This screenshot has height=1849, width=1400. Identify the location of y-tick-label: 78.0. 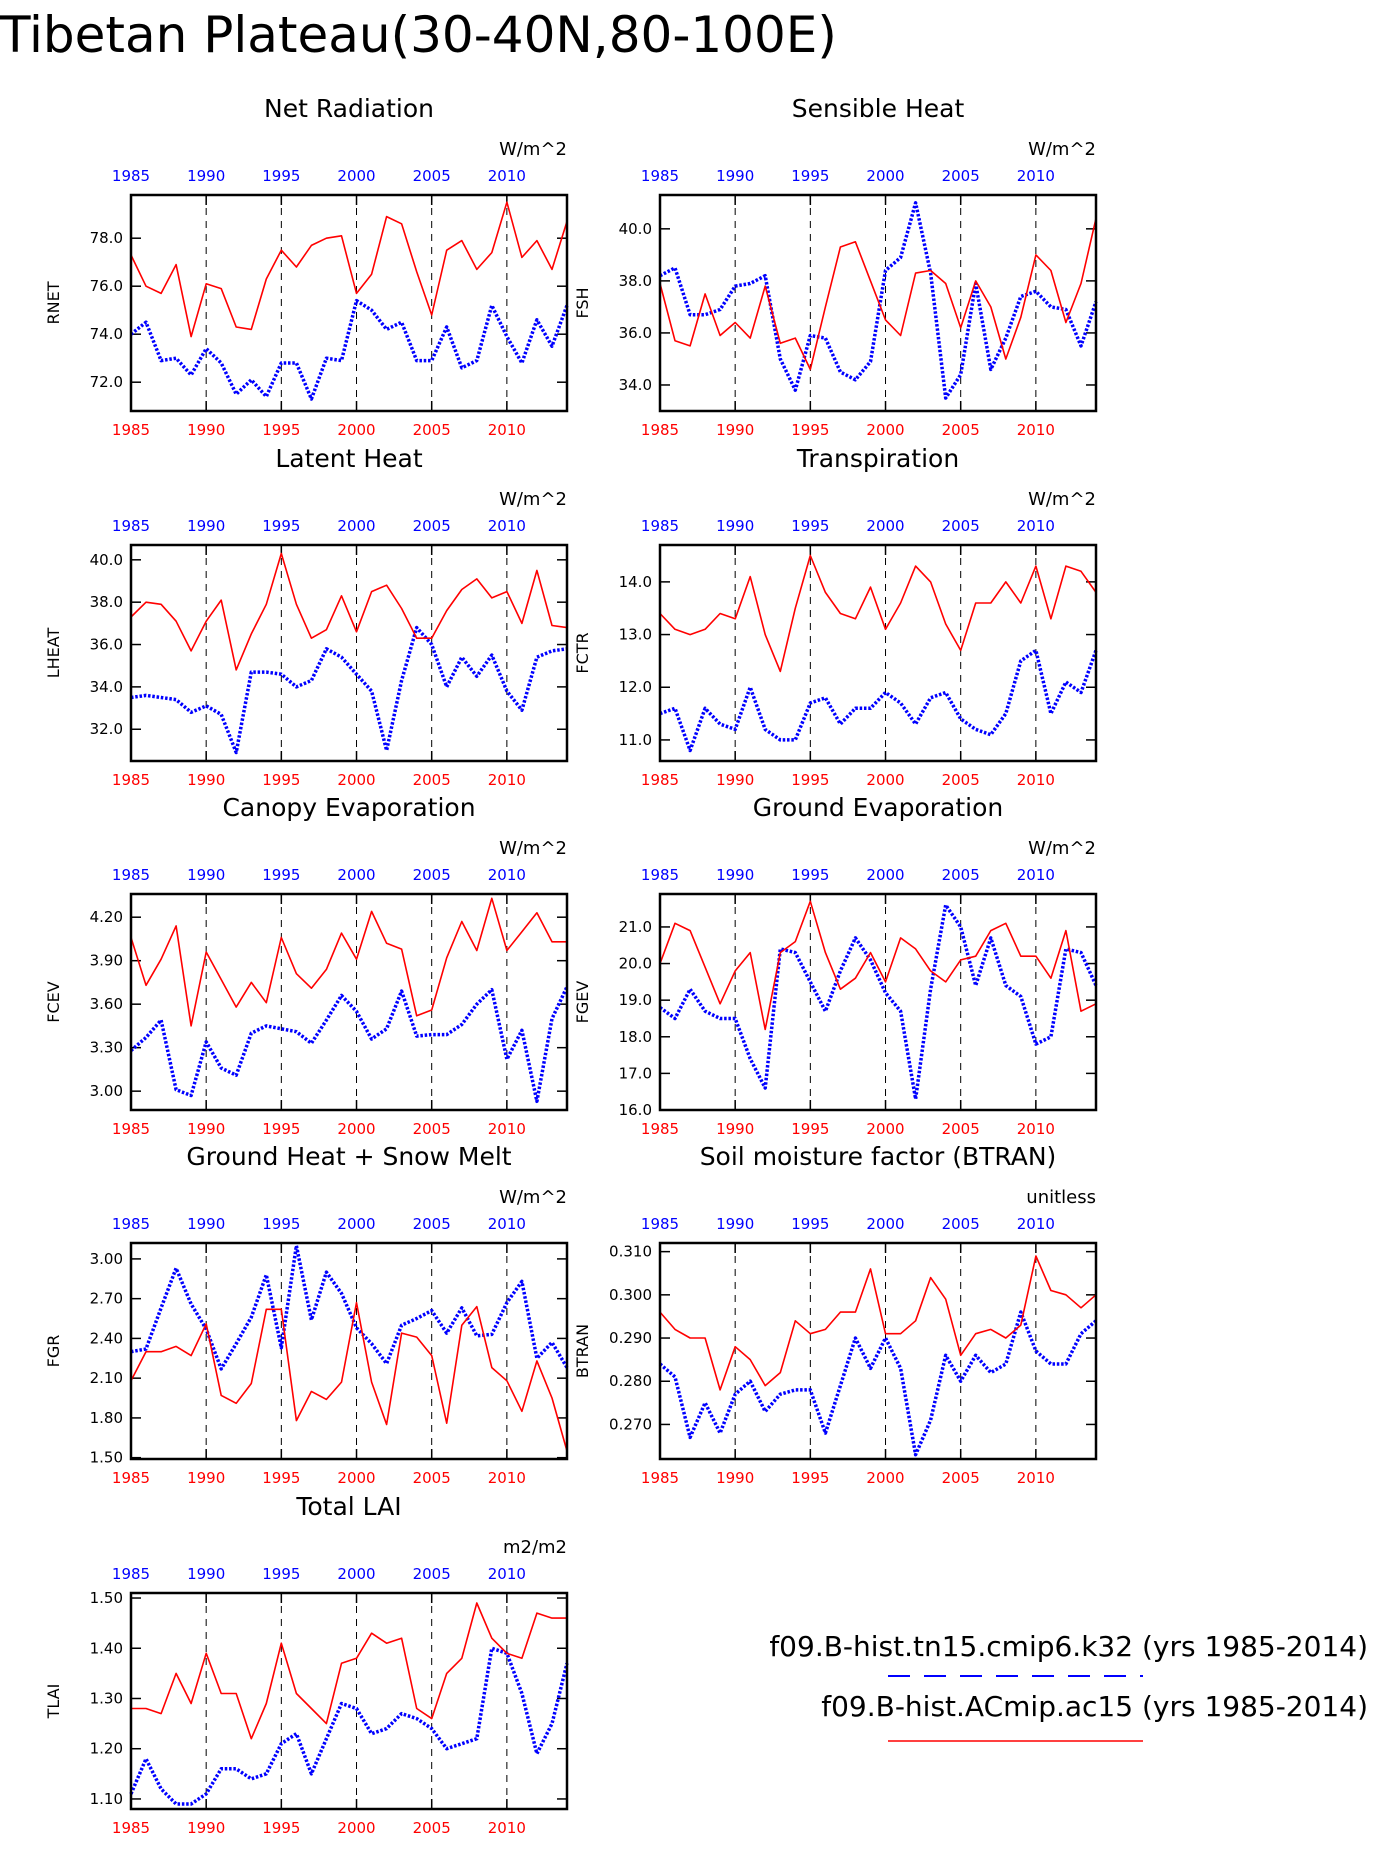
(106, 238).